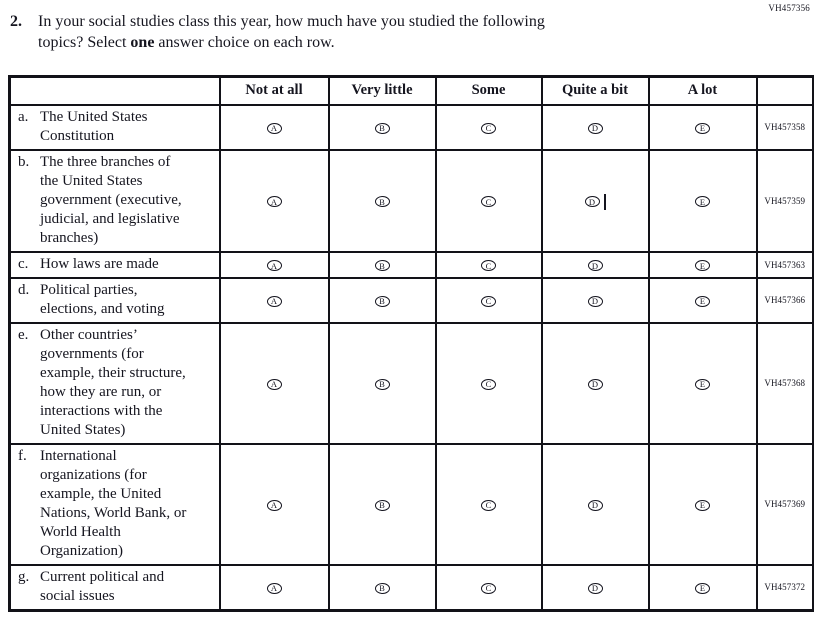  I want to click on row-code: VH457359, so click(784, 200).